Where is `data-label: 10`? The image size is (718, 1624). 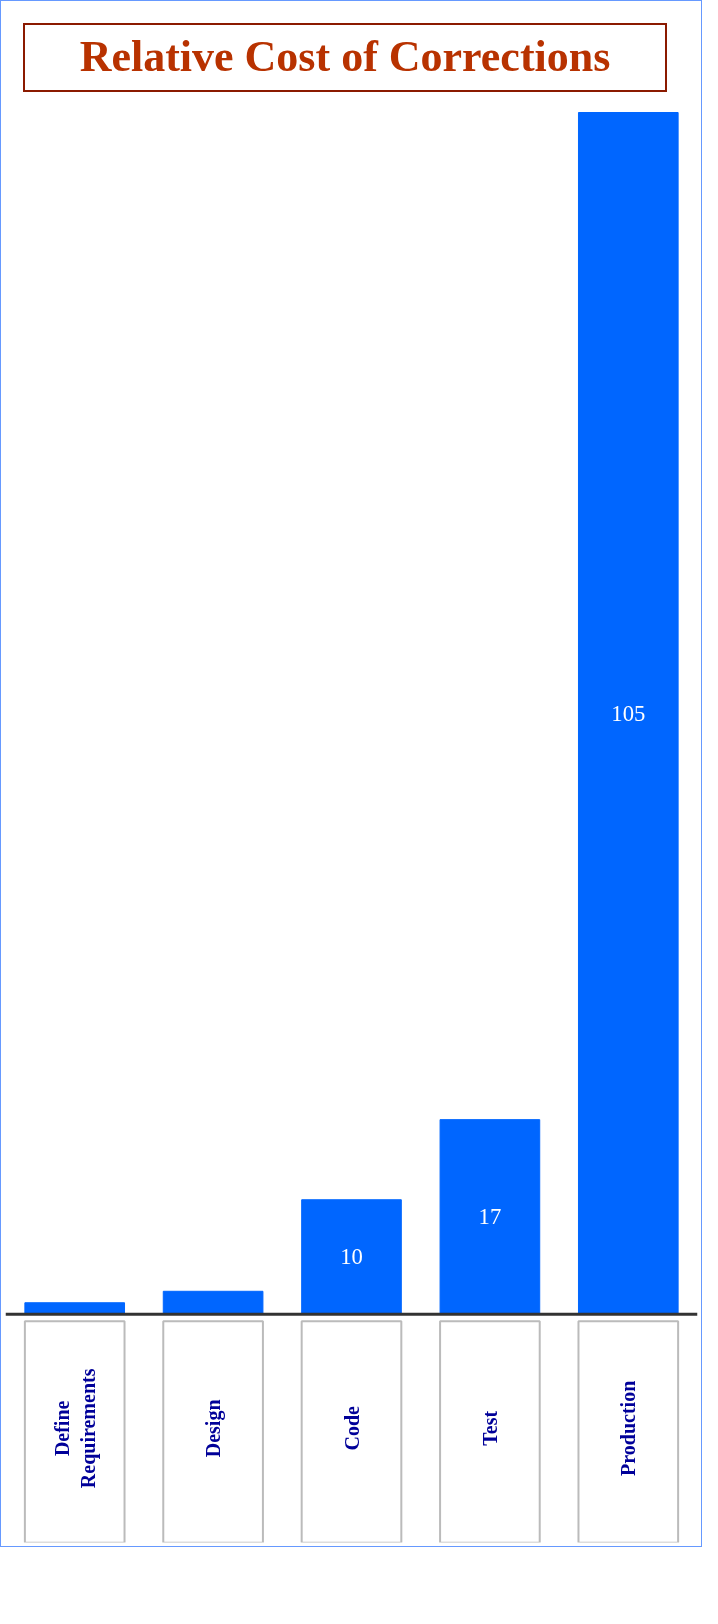
data-label: 10 is located at coordinates (351, 1257).